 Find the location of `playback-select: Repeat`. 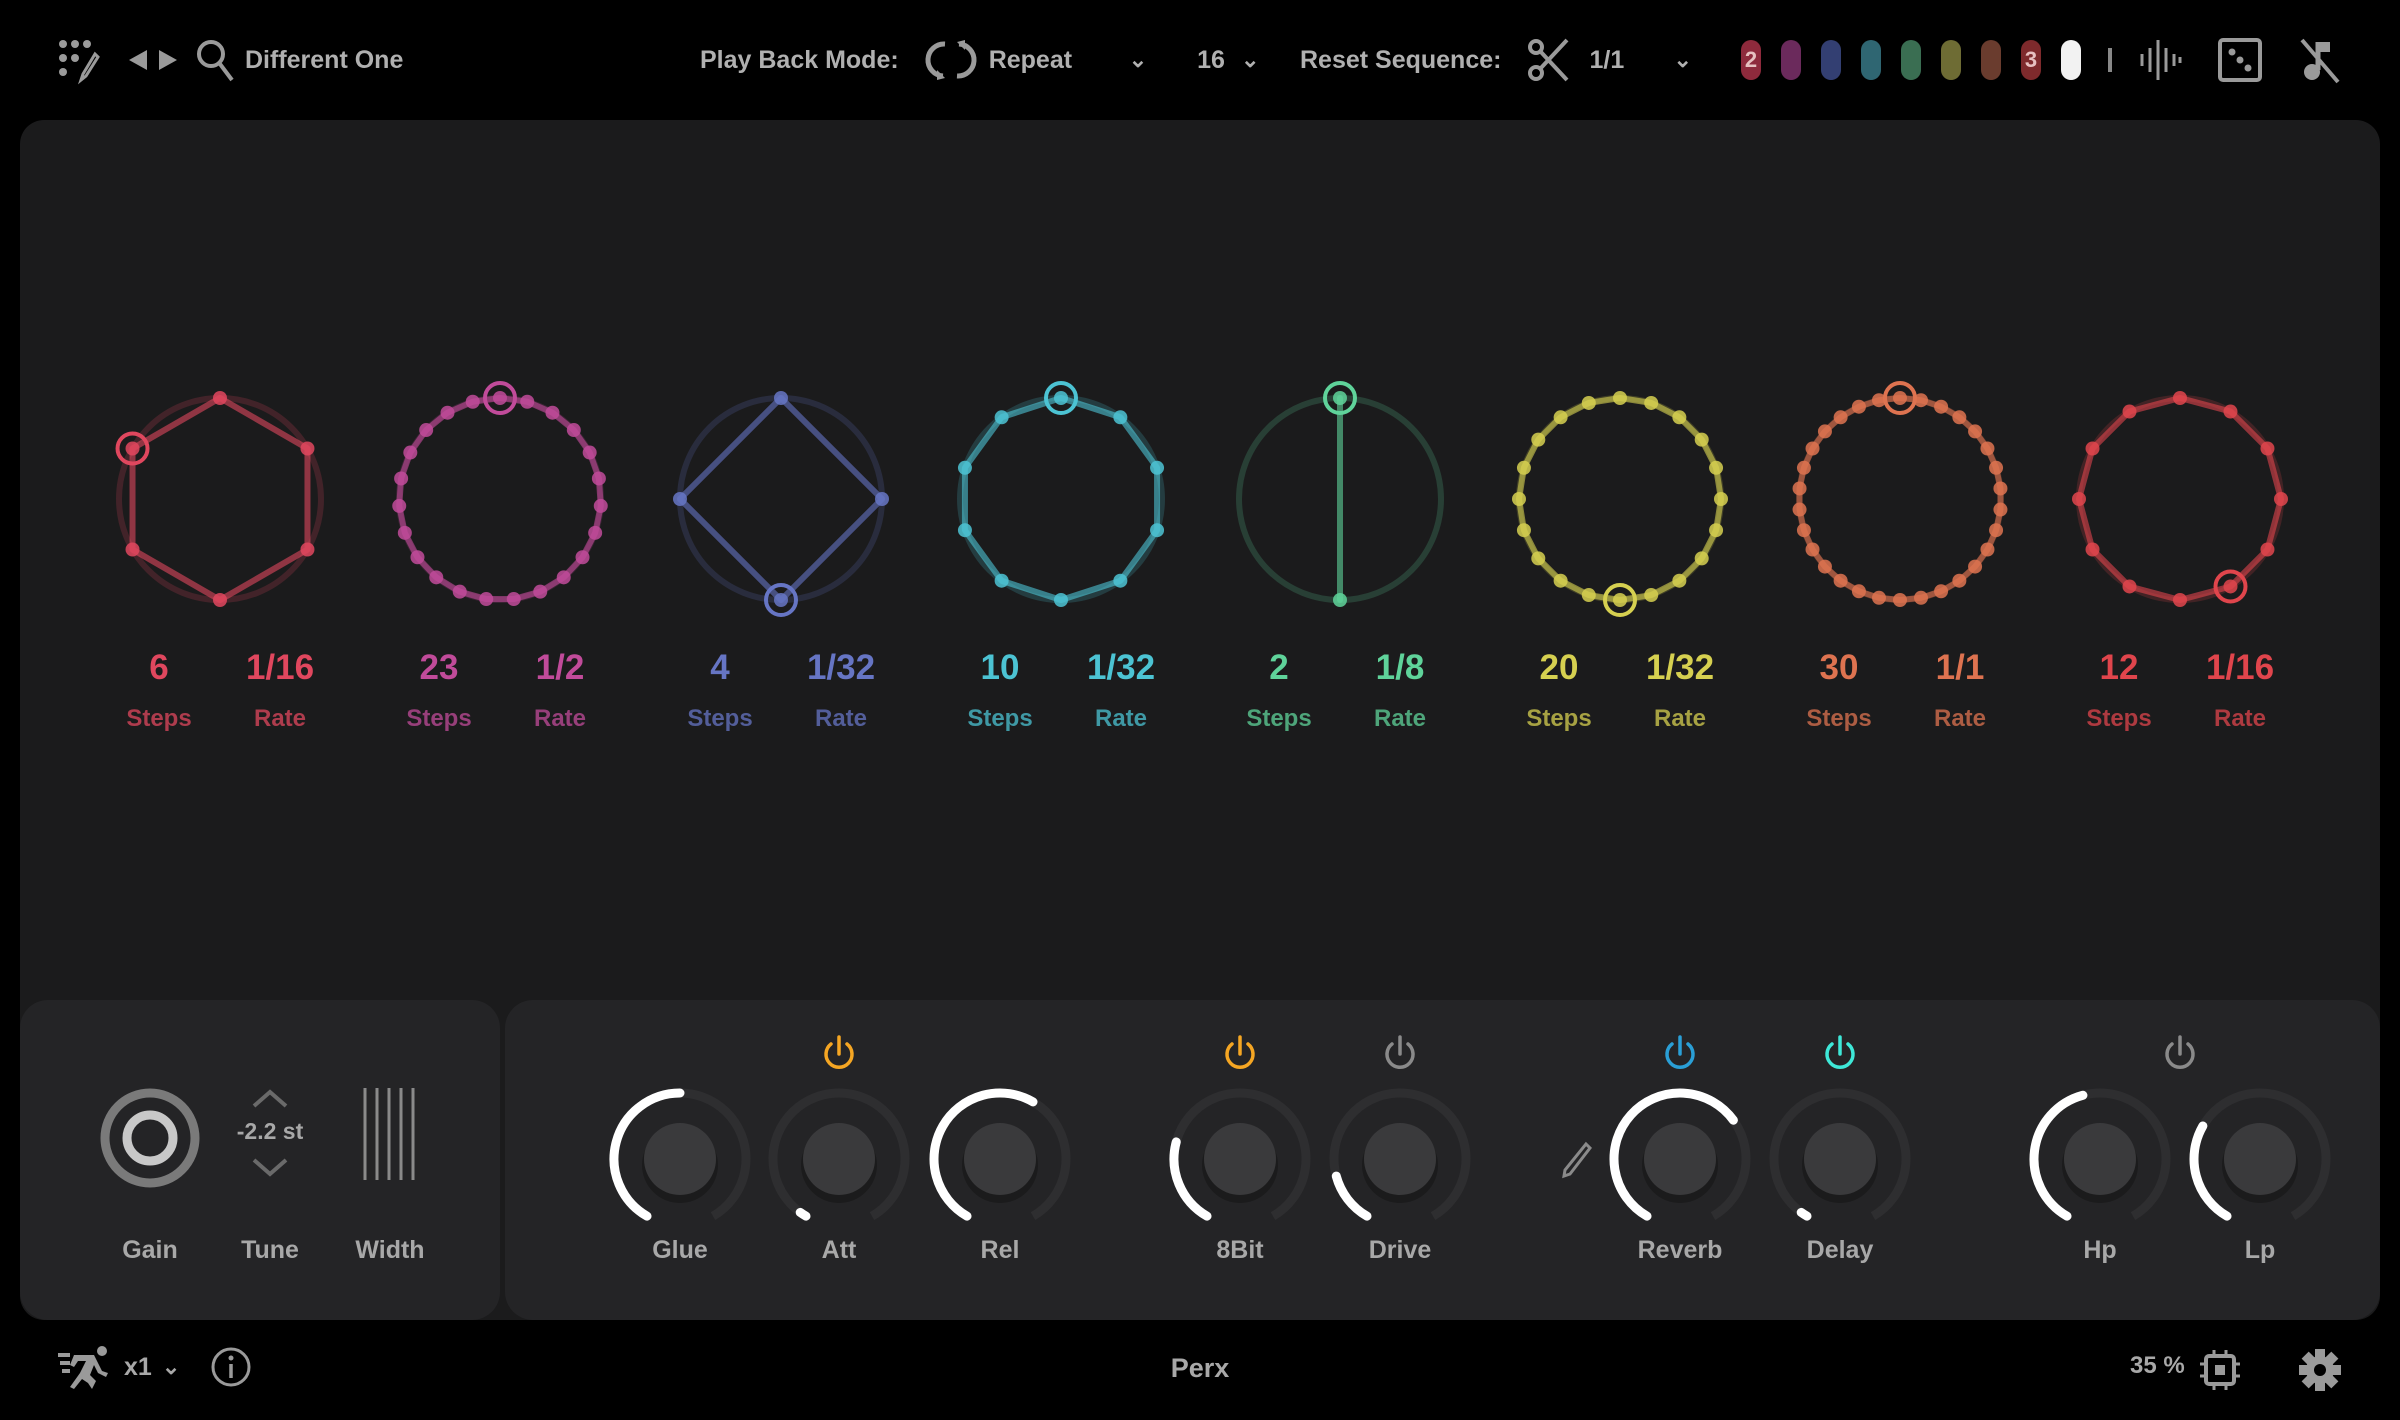

playback-select: Repeat is located at coordinates (1030, 59).